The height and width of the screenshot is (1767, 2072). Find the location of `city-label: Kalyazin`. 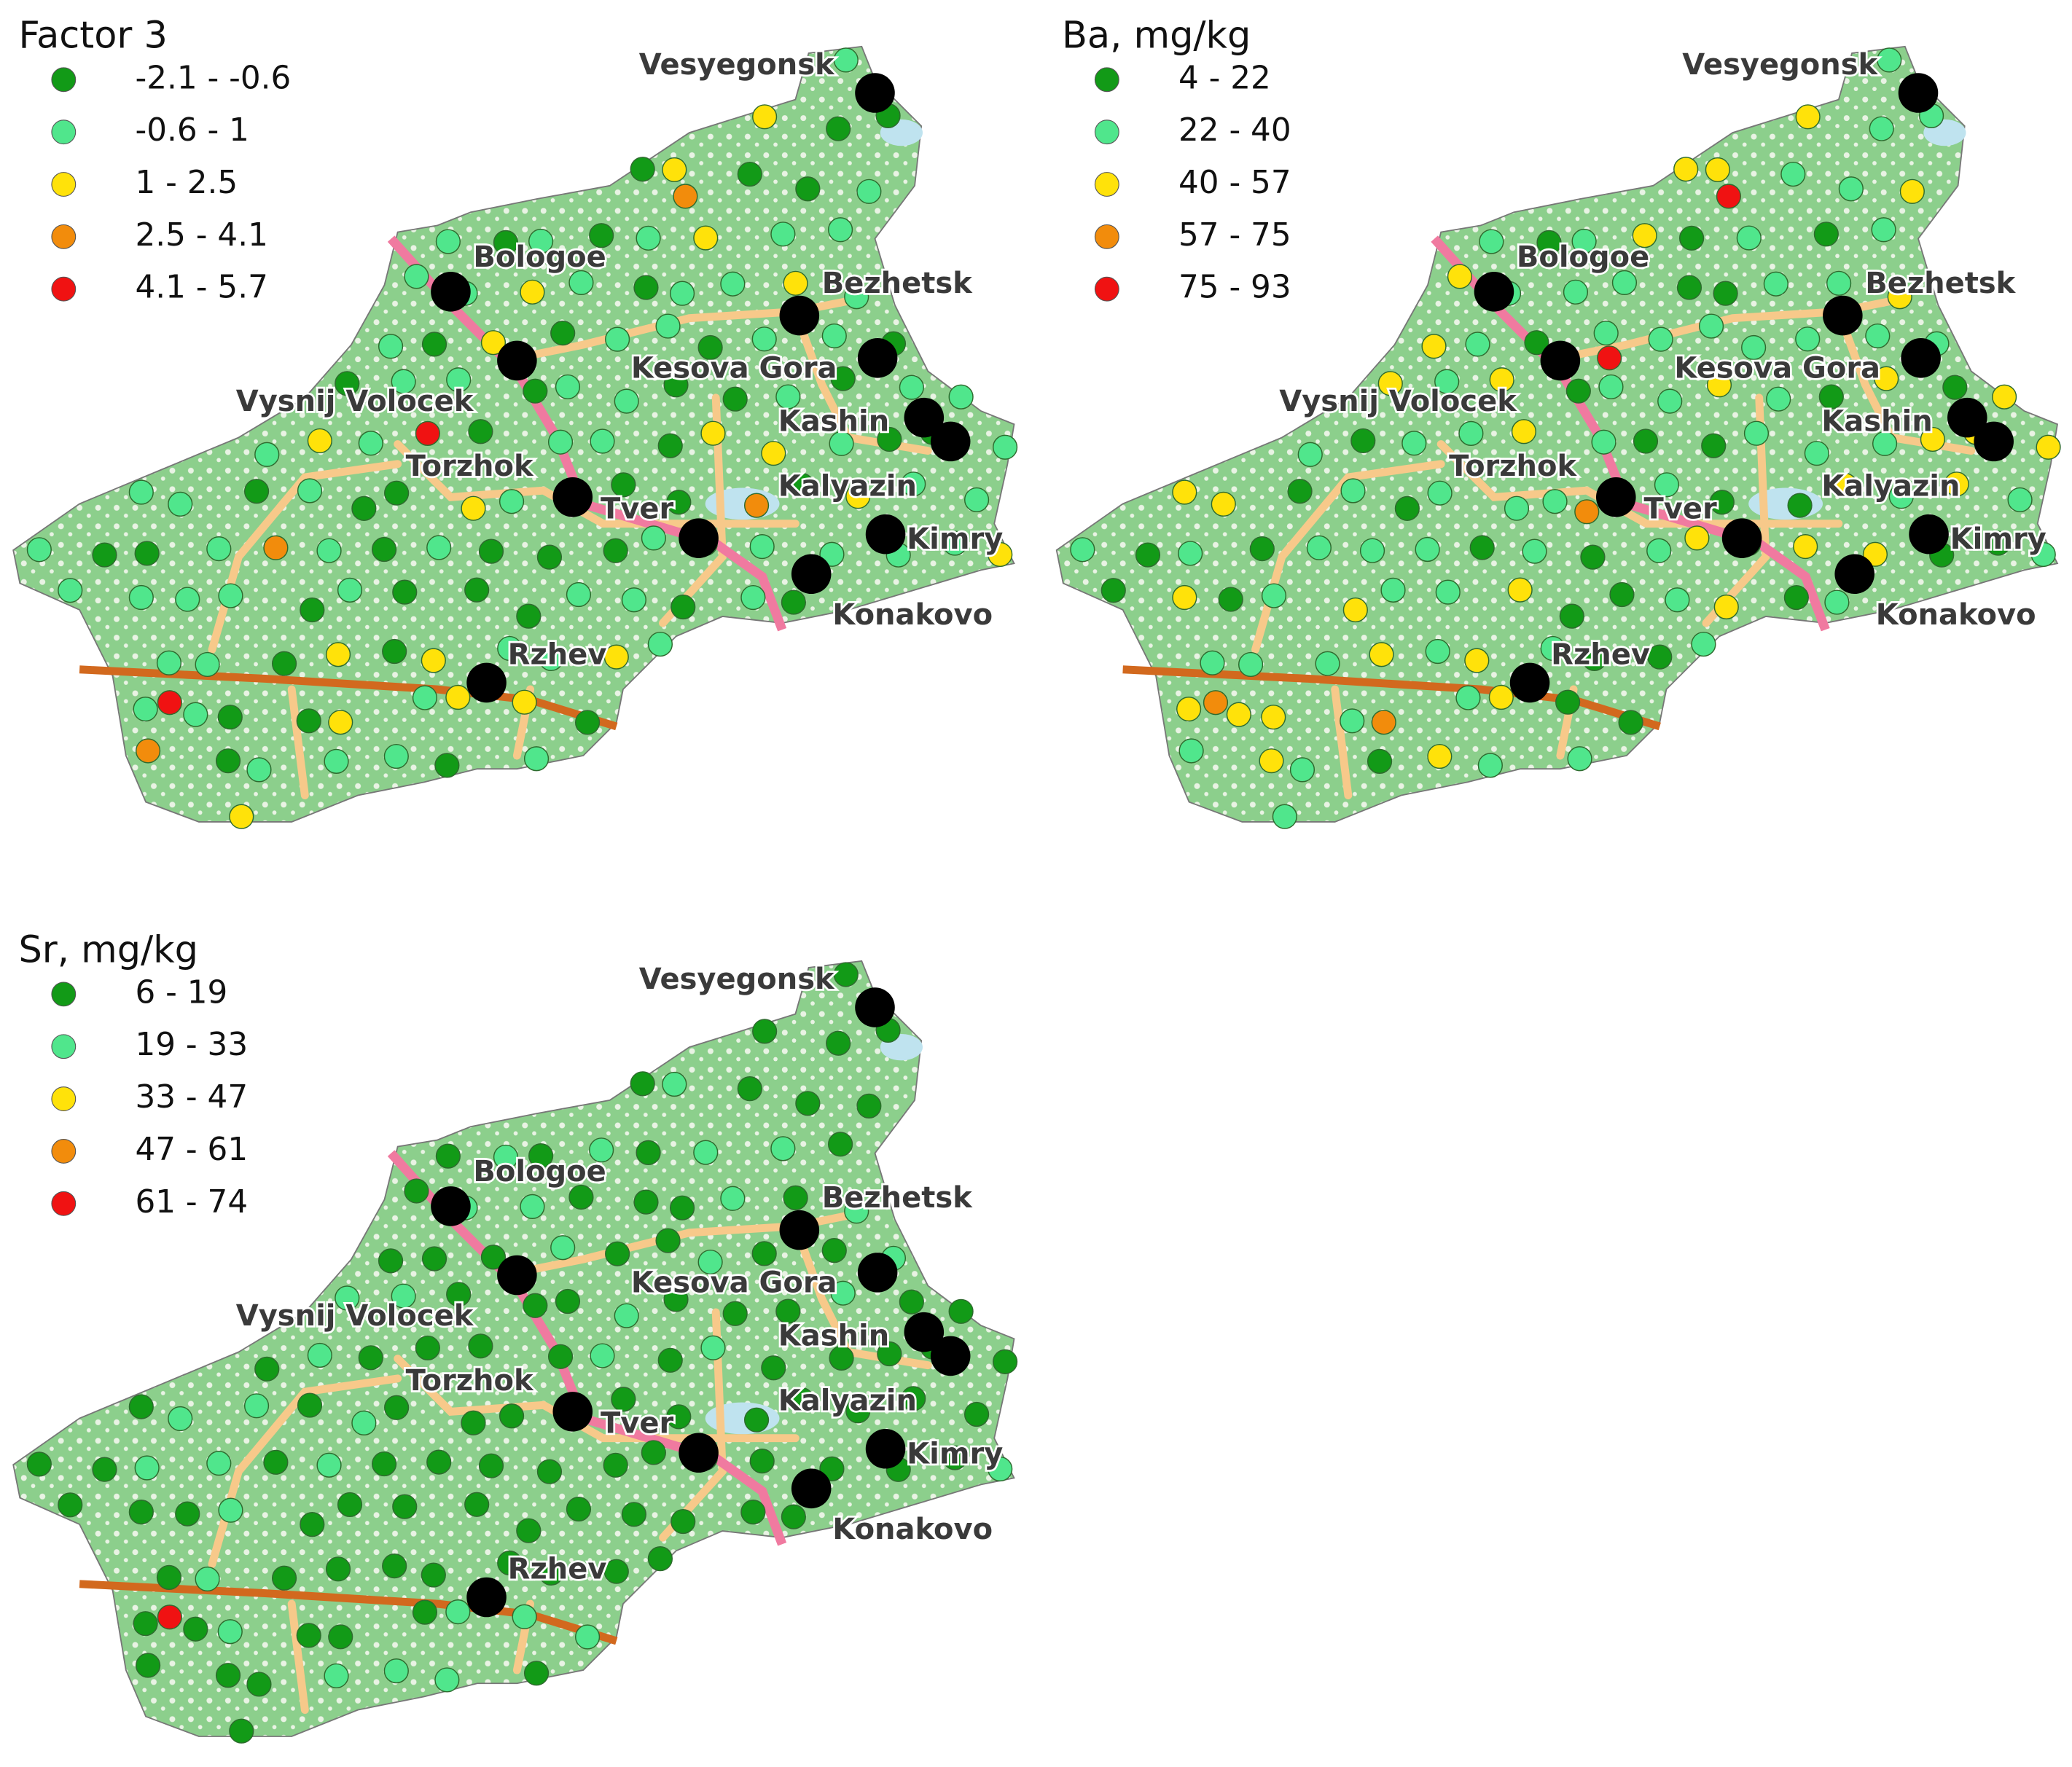

city-label: Kalyazin is located at coordinates (1890, 486).